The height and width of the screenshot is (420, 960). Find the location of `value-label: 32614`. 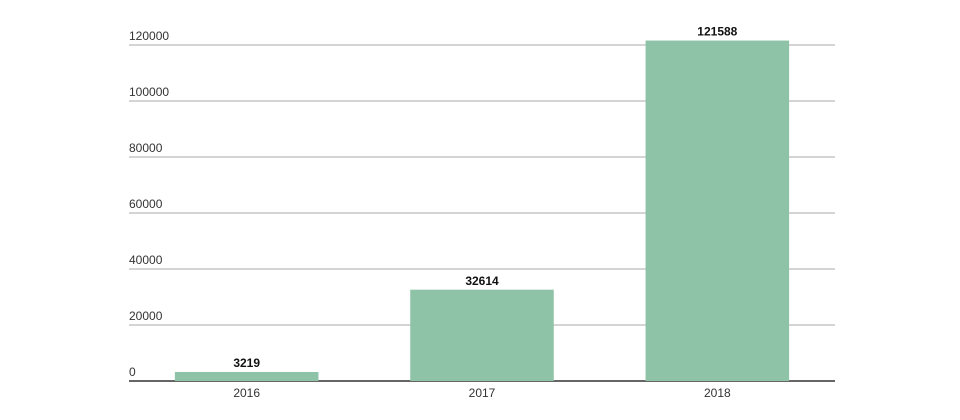

value-label: 32614 is located at coordinates (482, 281).